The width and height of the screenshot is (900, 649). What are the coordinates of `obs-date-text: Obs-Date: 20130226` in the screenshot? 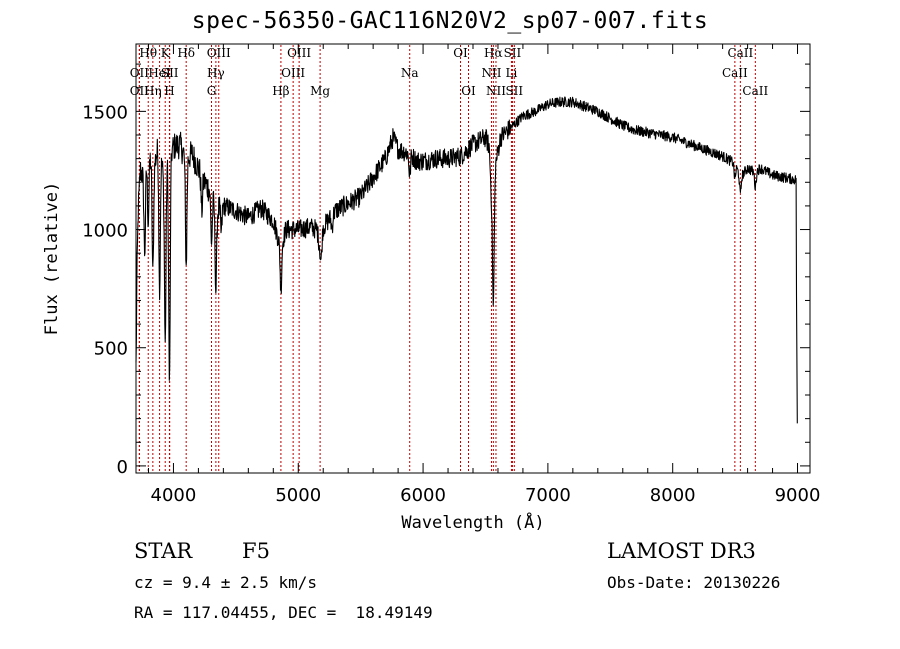 It's located at (694, 582).